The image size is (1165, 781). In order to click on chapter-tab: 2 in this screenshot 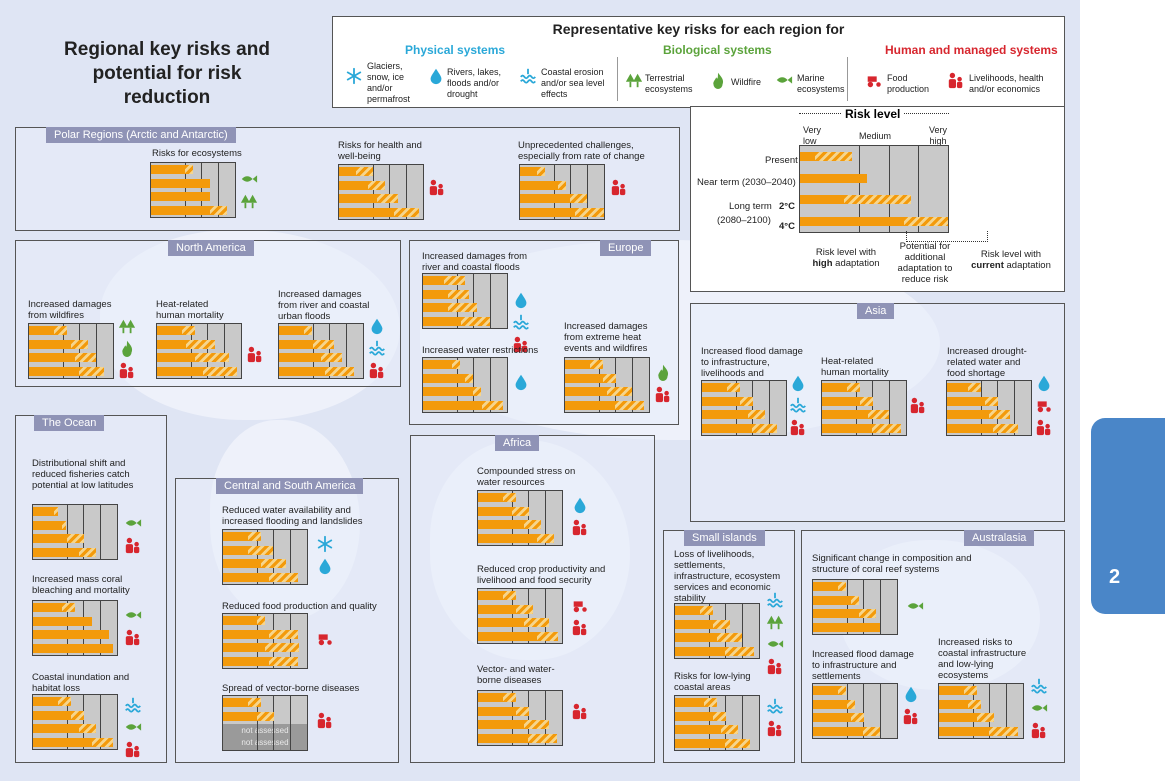, I will do `click(1128, 516)`.